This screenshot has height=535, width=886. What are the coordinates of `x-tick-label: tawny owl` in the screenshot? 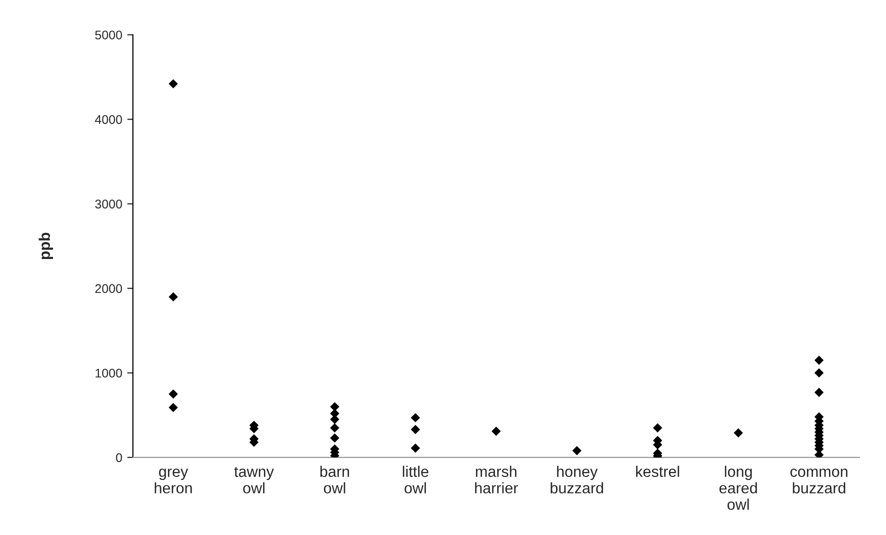 It's located at (254, 480).